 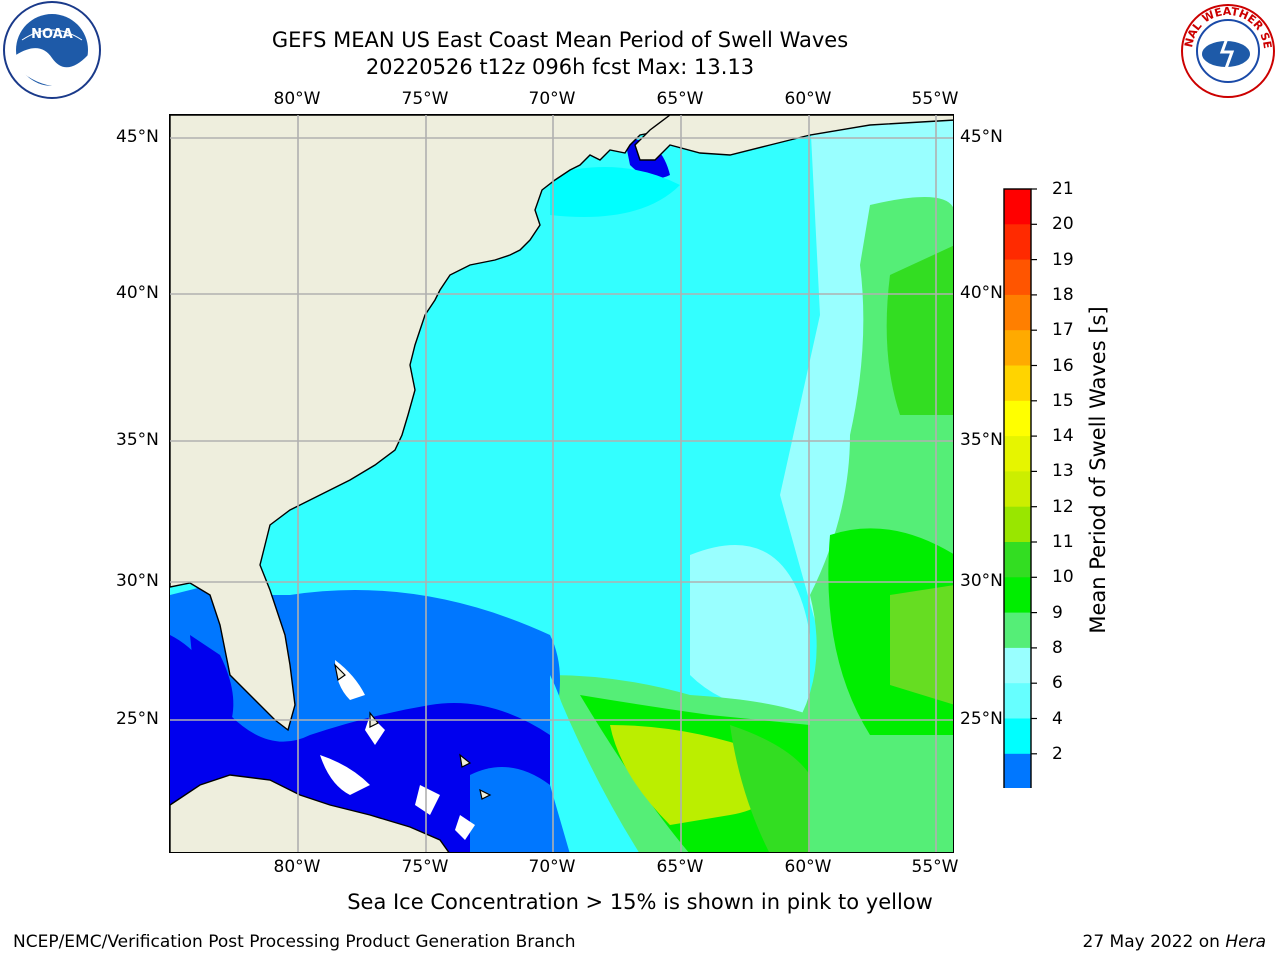 What do you see at coordinates (1063, 471) in the screenshot?
I see `colorbar-tick-label: 13` at bounding box center [1063, 471].